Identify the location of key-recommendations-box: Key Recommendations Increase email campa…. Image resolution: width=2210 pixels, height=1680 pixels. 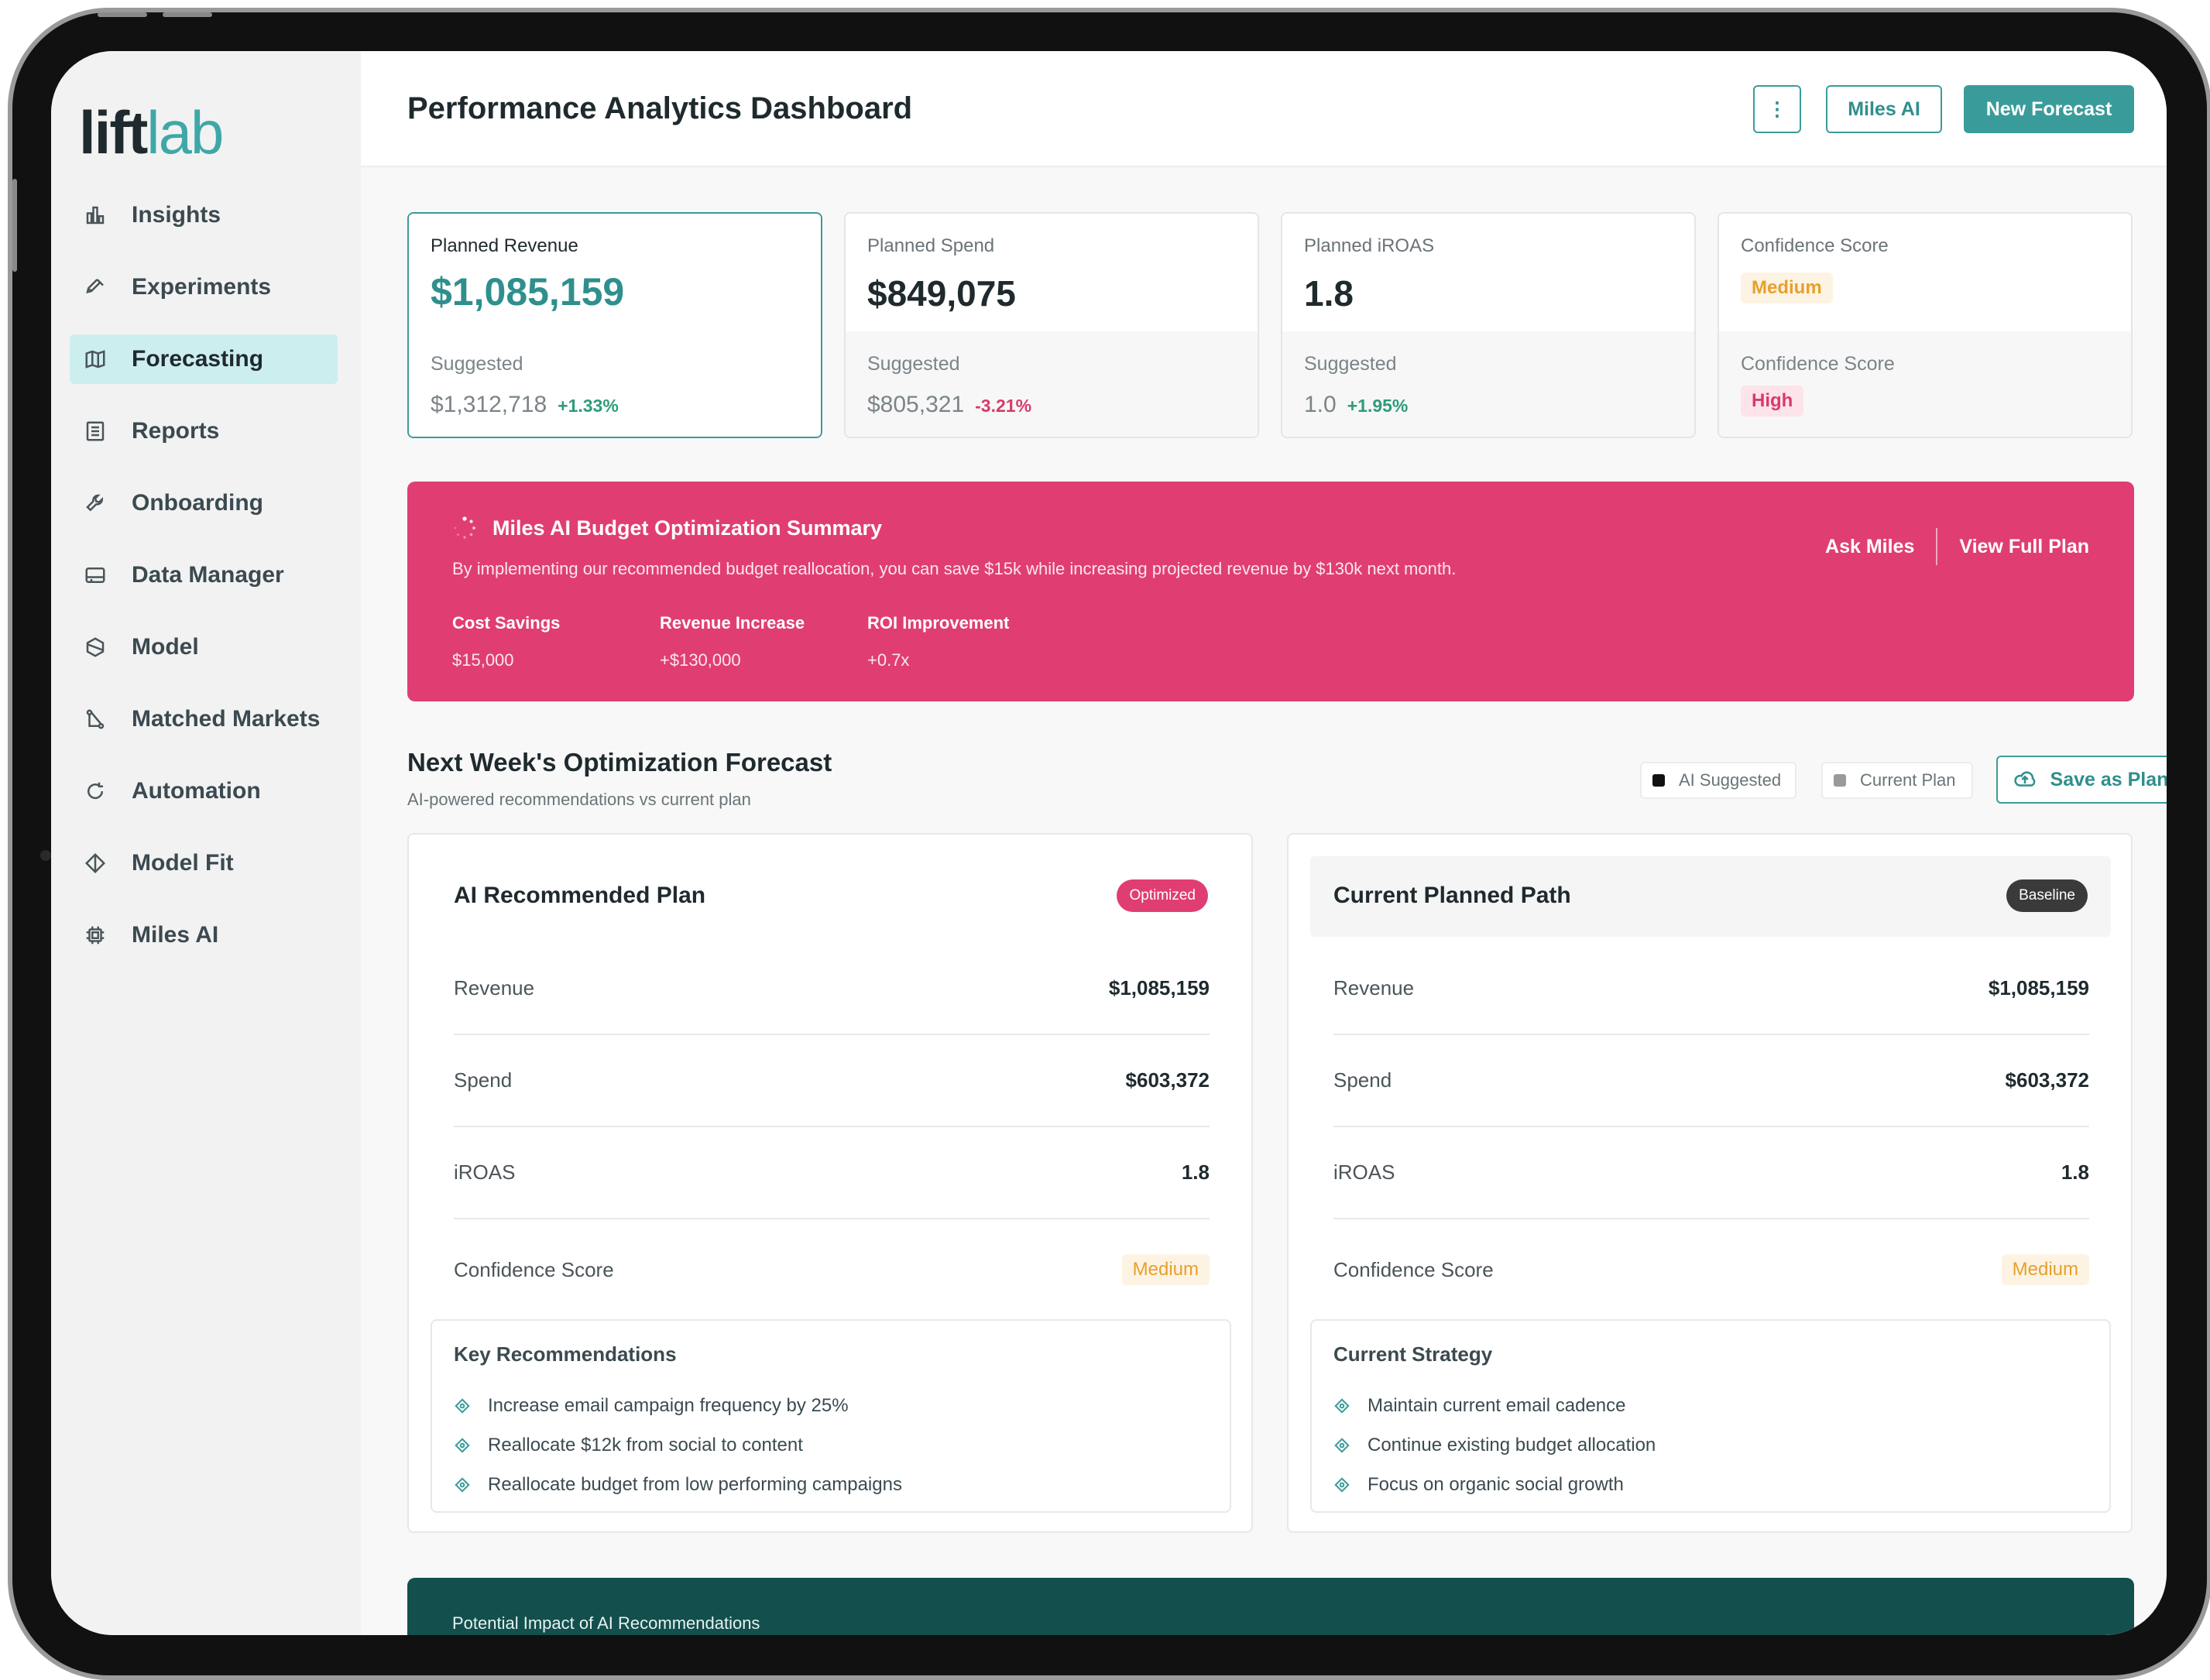
(831, 1416).